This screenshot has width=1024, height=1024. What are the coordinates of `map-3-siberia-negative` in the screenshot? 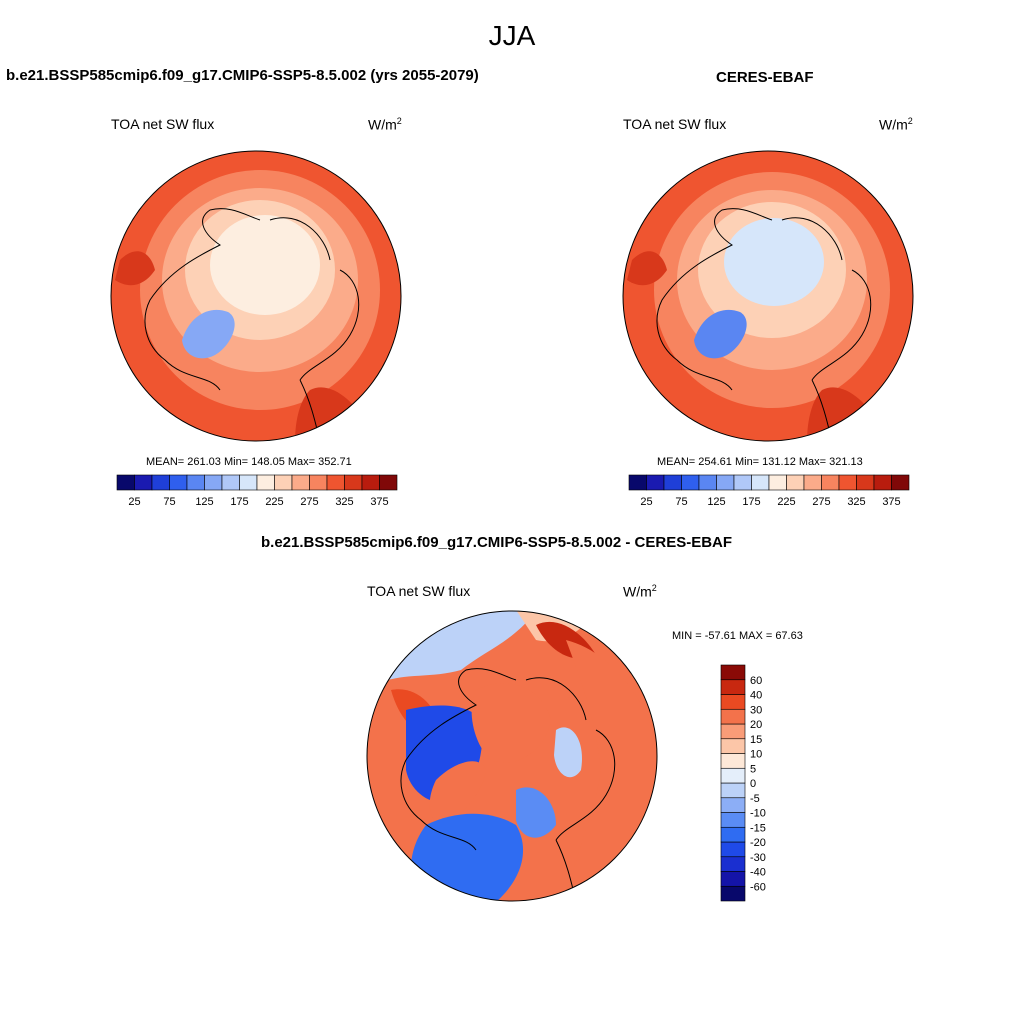 It's located at (568, 752).